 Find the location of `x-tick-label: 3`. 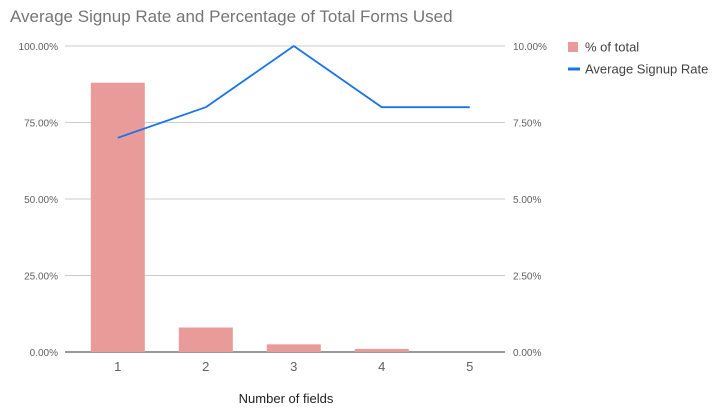

x-tick-label: 3 is located at coordinates (293, 366).